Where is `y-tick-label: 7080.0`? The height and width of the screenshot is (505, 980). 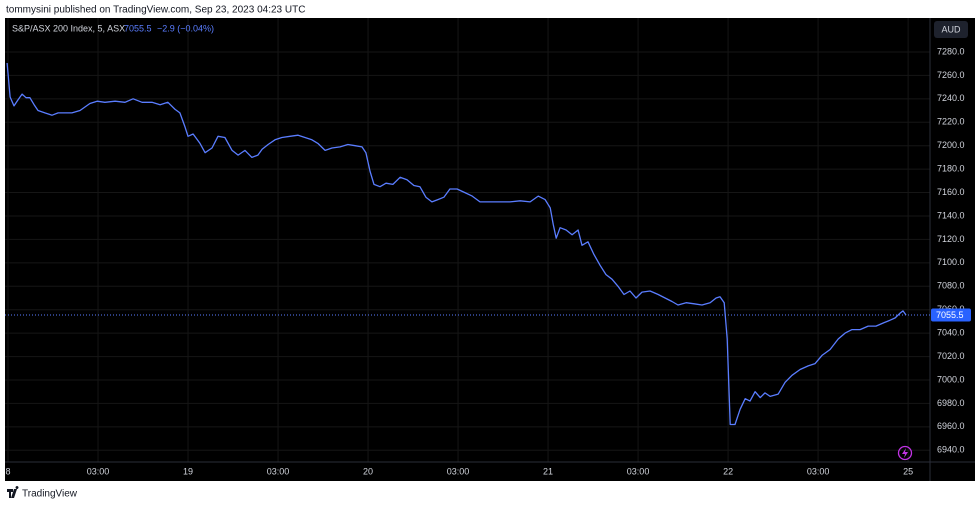
y-tick-label: 7080.0 is located at coordinates (951, 286).